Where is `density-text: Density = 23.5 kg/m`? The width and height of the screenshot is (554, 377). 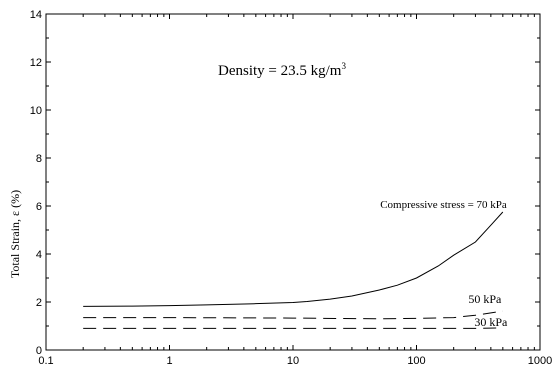 density-text: Density = 23.5 kg/m is located at coordinates (280, 71).